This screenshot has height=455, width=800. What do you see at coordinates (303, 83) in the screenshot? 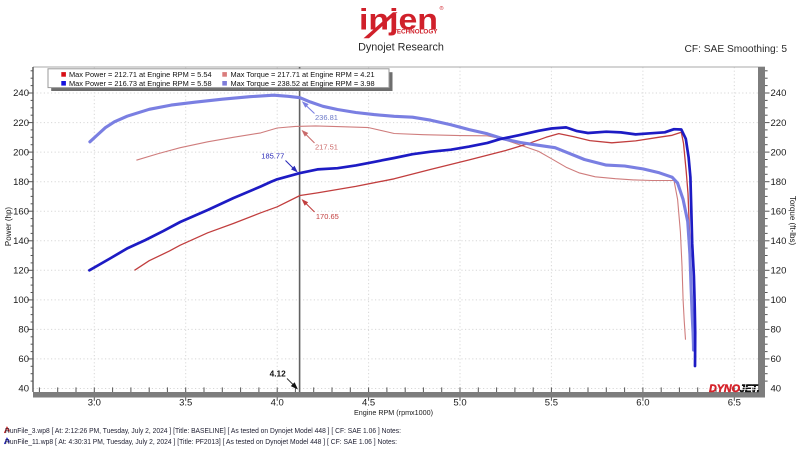
I see `svg-text:Max Torque = 238.52 at Engine: Max Torque = 238.52 at Engine RPM = 3.98` at bounding box center [303, 83].